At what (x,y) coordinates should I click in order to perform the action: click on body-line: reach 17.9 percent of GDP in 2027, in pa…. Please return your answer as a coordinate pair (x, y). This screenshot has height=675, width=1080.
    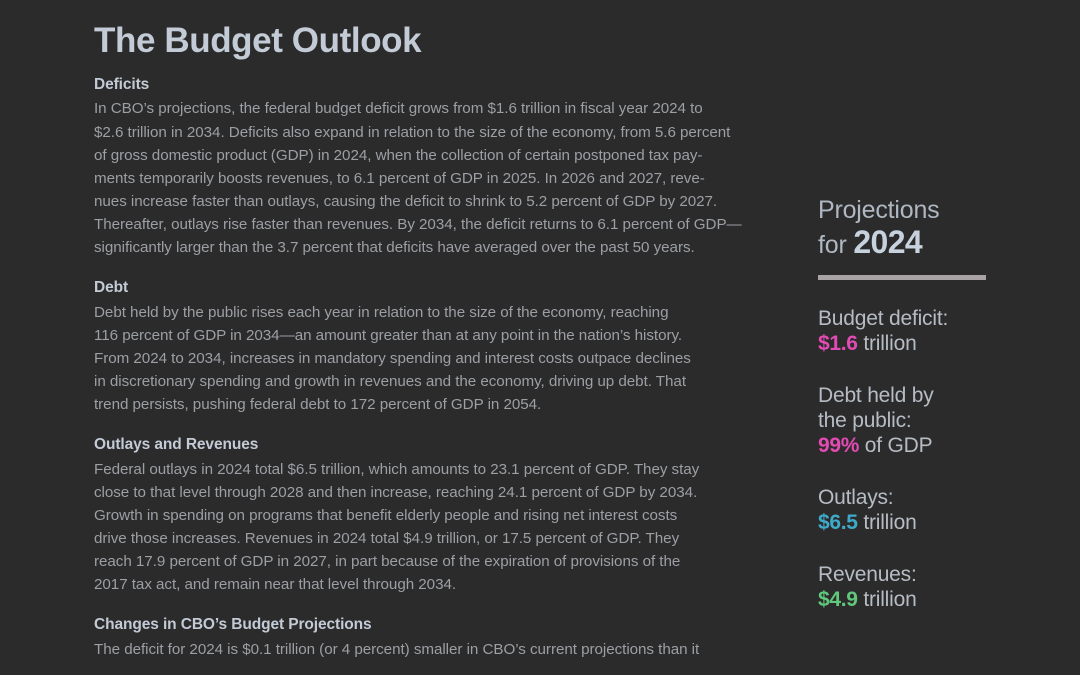
    Looking at the image, I should click on (387, 561).